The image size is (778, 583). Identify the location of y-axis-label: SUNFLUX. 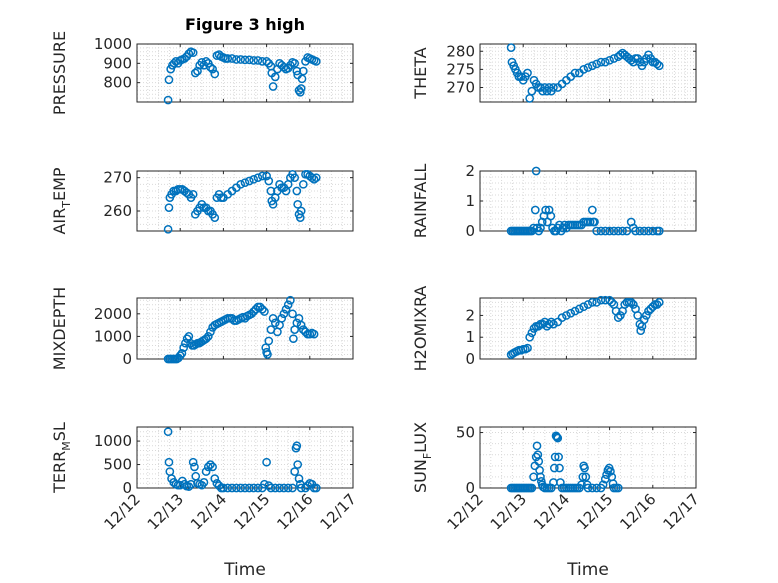
(422, 457).